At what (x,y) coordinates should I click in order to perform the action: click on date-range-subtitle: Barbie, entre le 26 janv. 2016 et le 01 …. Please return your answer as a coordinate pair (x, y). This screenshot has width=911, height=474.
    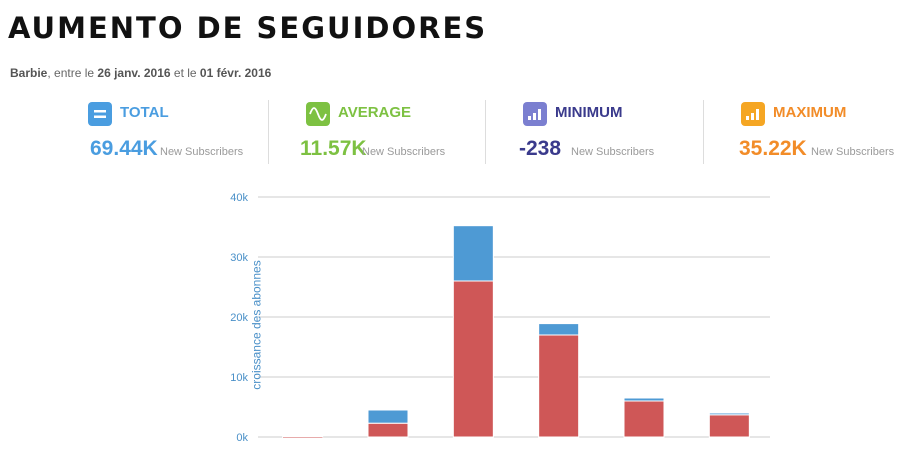
    Looking at the image, I should click on (140, 73).